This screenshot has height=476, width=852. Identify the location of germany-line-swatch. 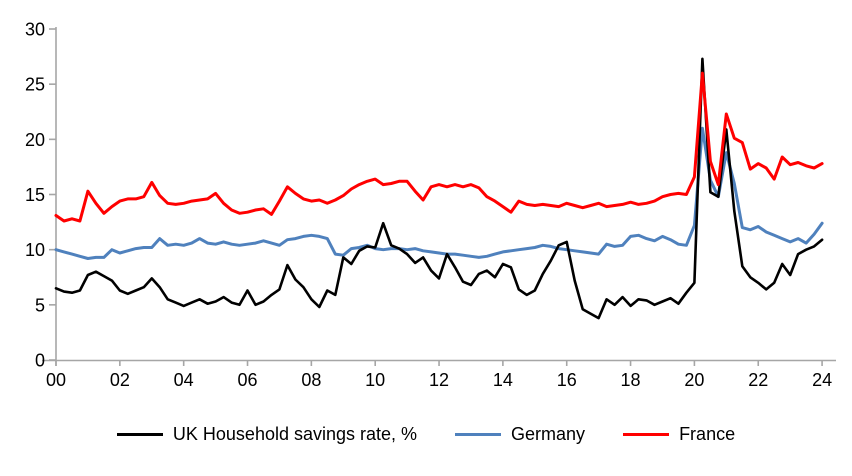
(478, 434).